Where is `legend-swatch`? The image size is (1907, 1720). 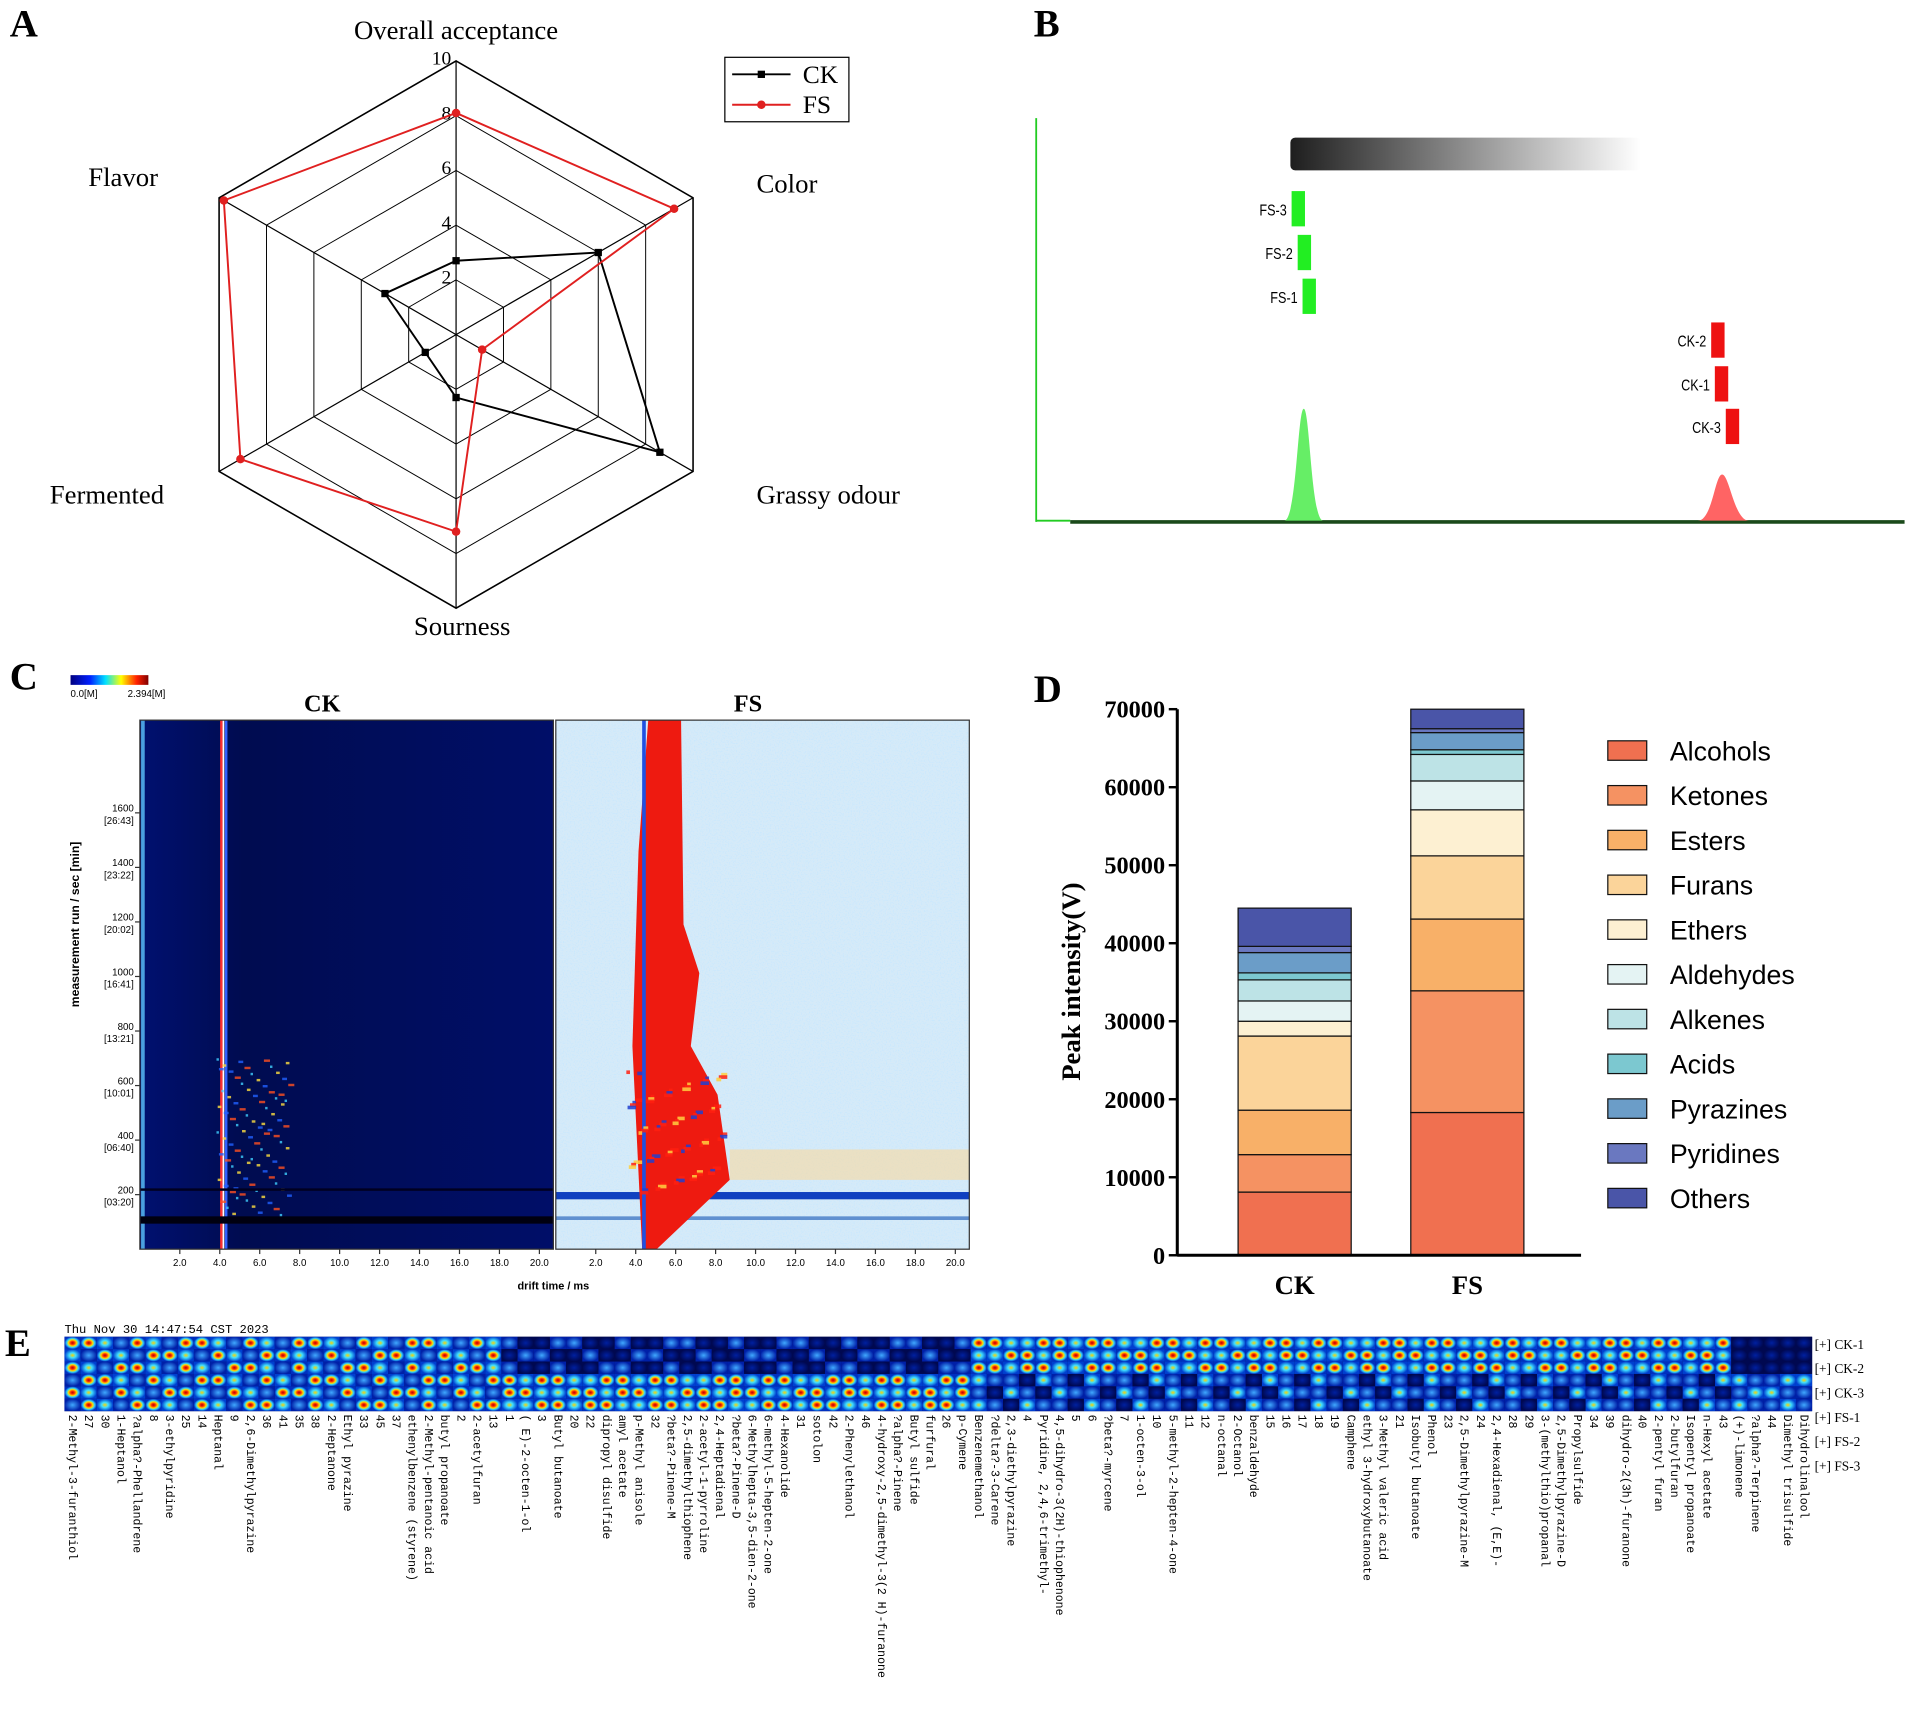 legend-swatch is located at coordinates (1627, 1153).